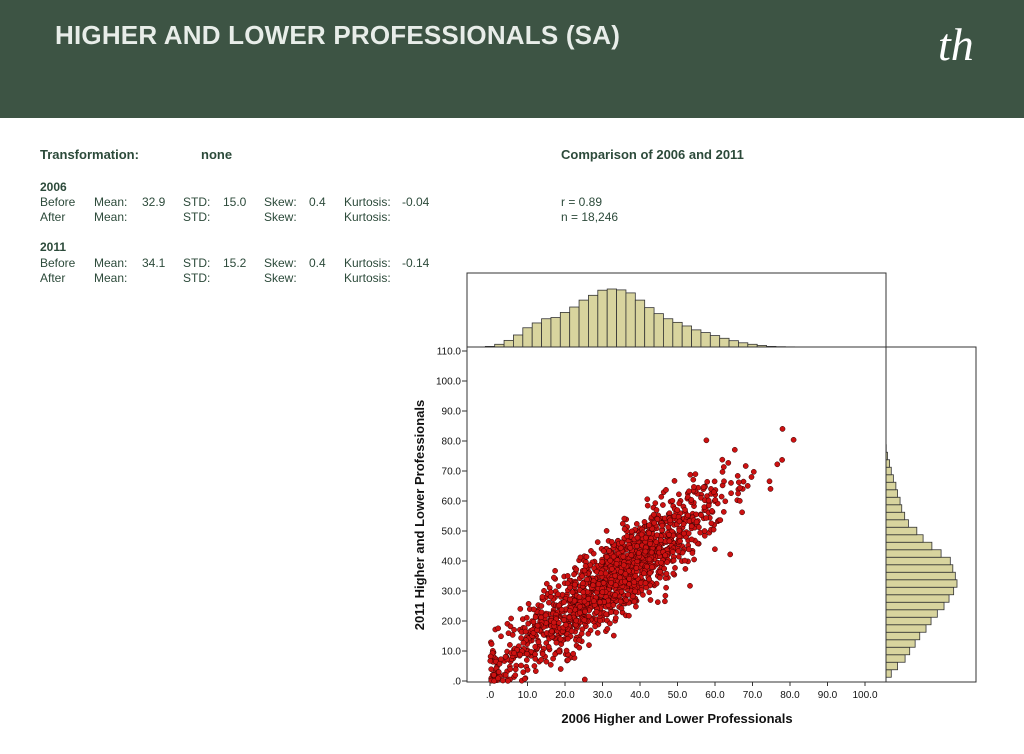  Describe the element at coordinates (280, 263) in the screenshot. I see `skew-label: Skew:` at that location.